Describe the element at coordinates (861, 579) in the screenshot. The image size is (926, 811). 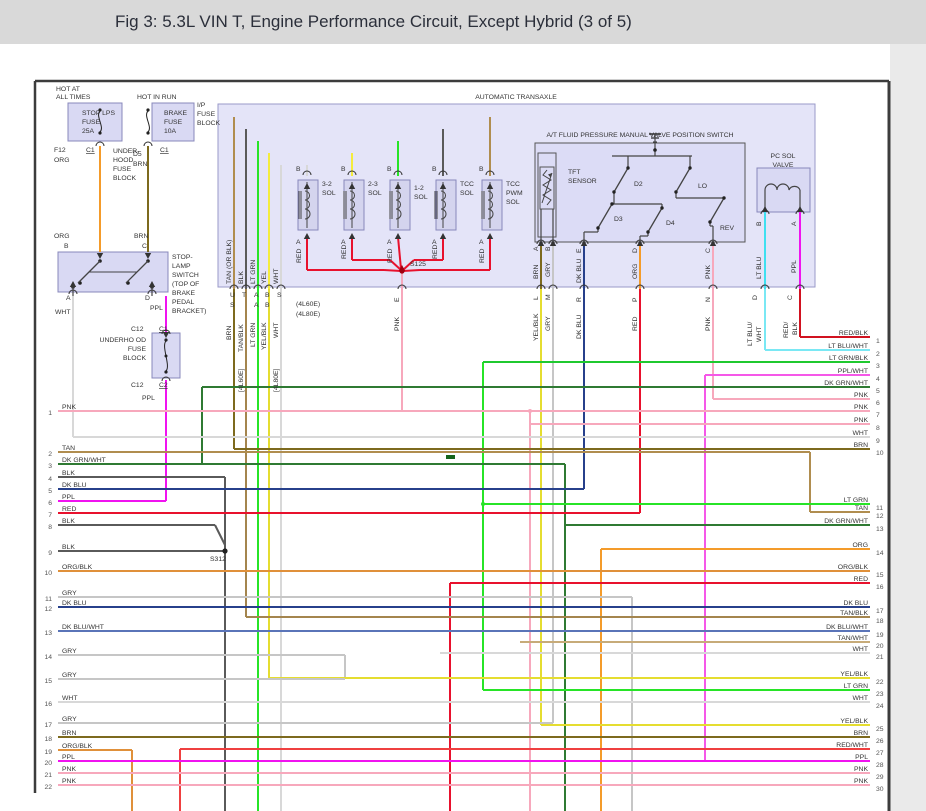
I see `wire-label-right: RED` at that location.